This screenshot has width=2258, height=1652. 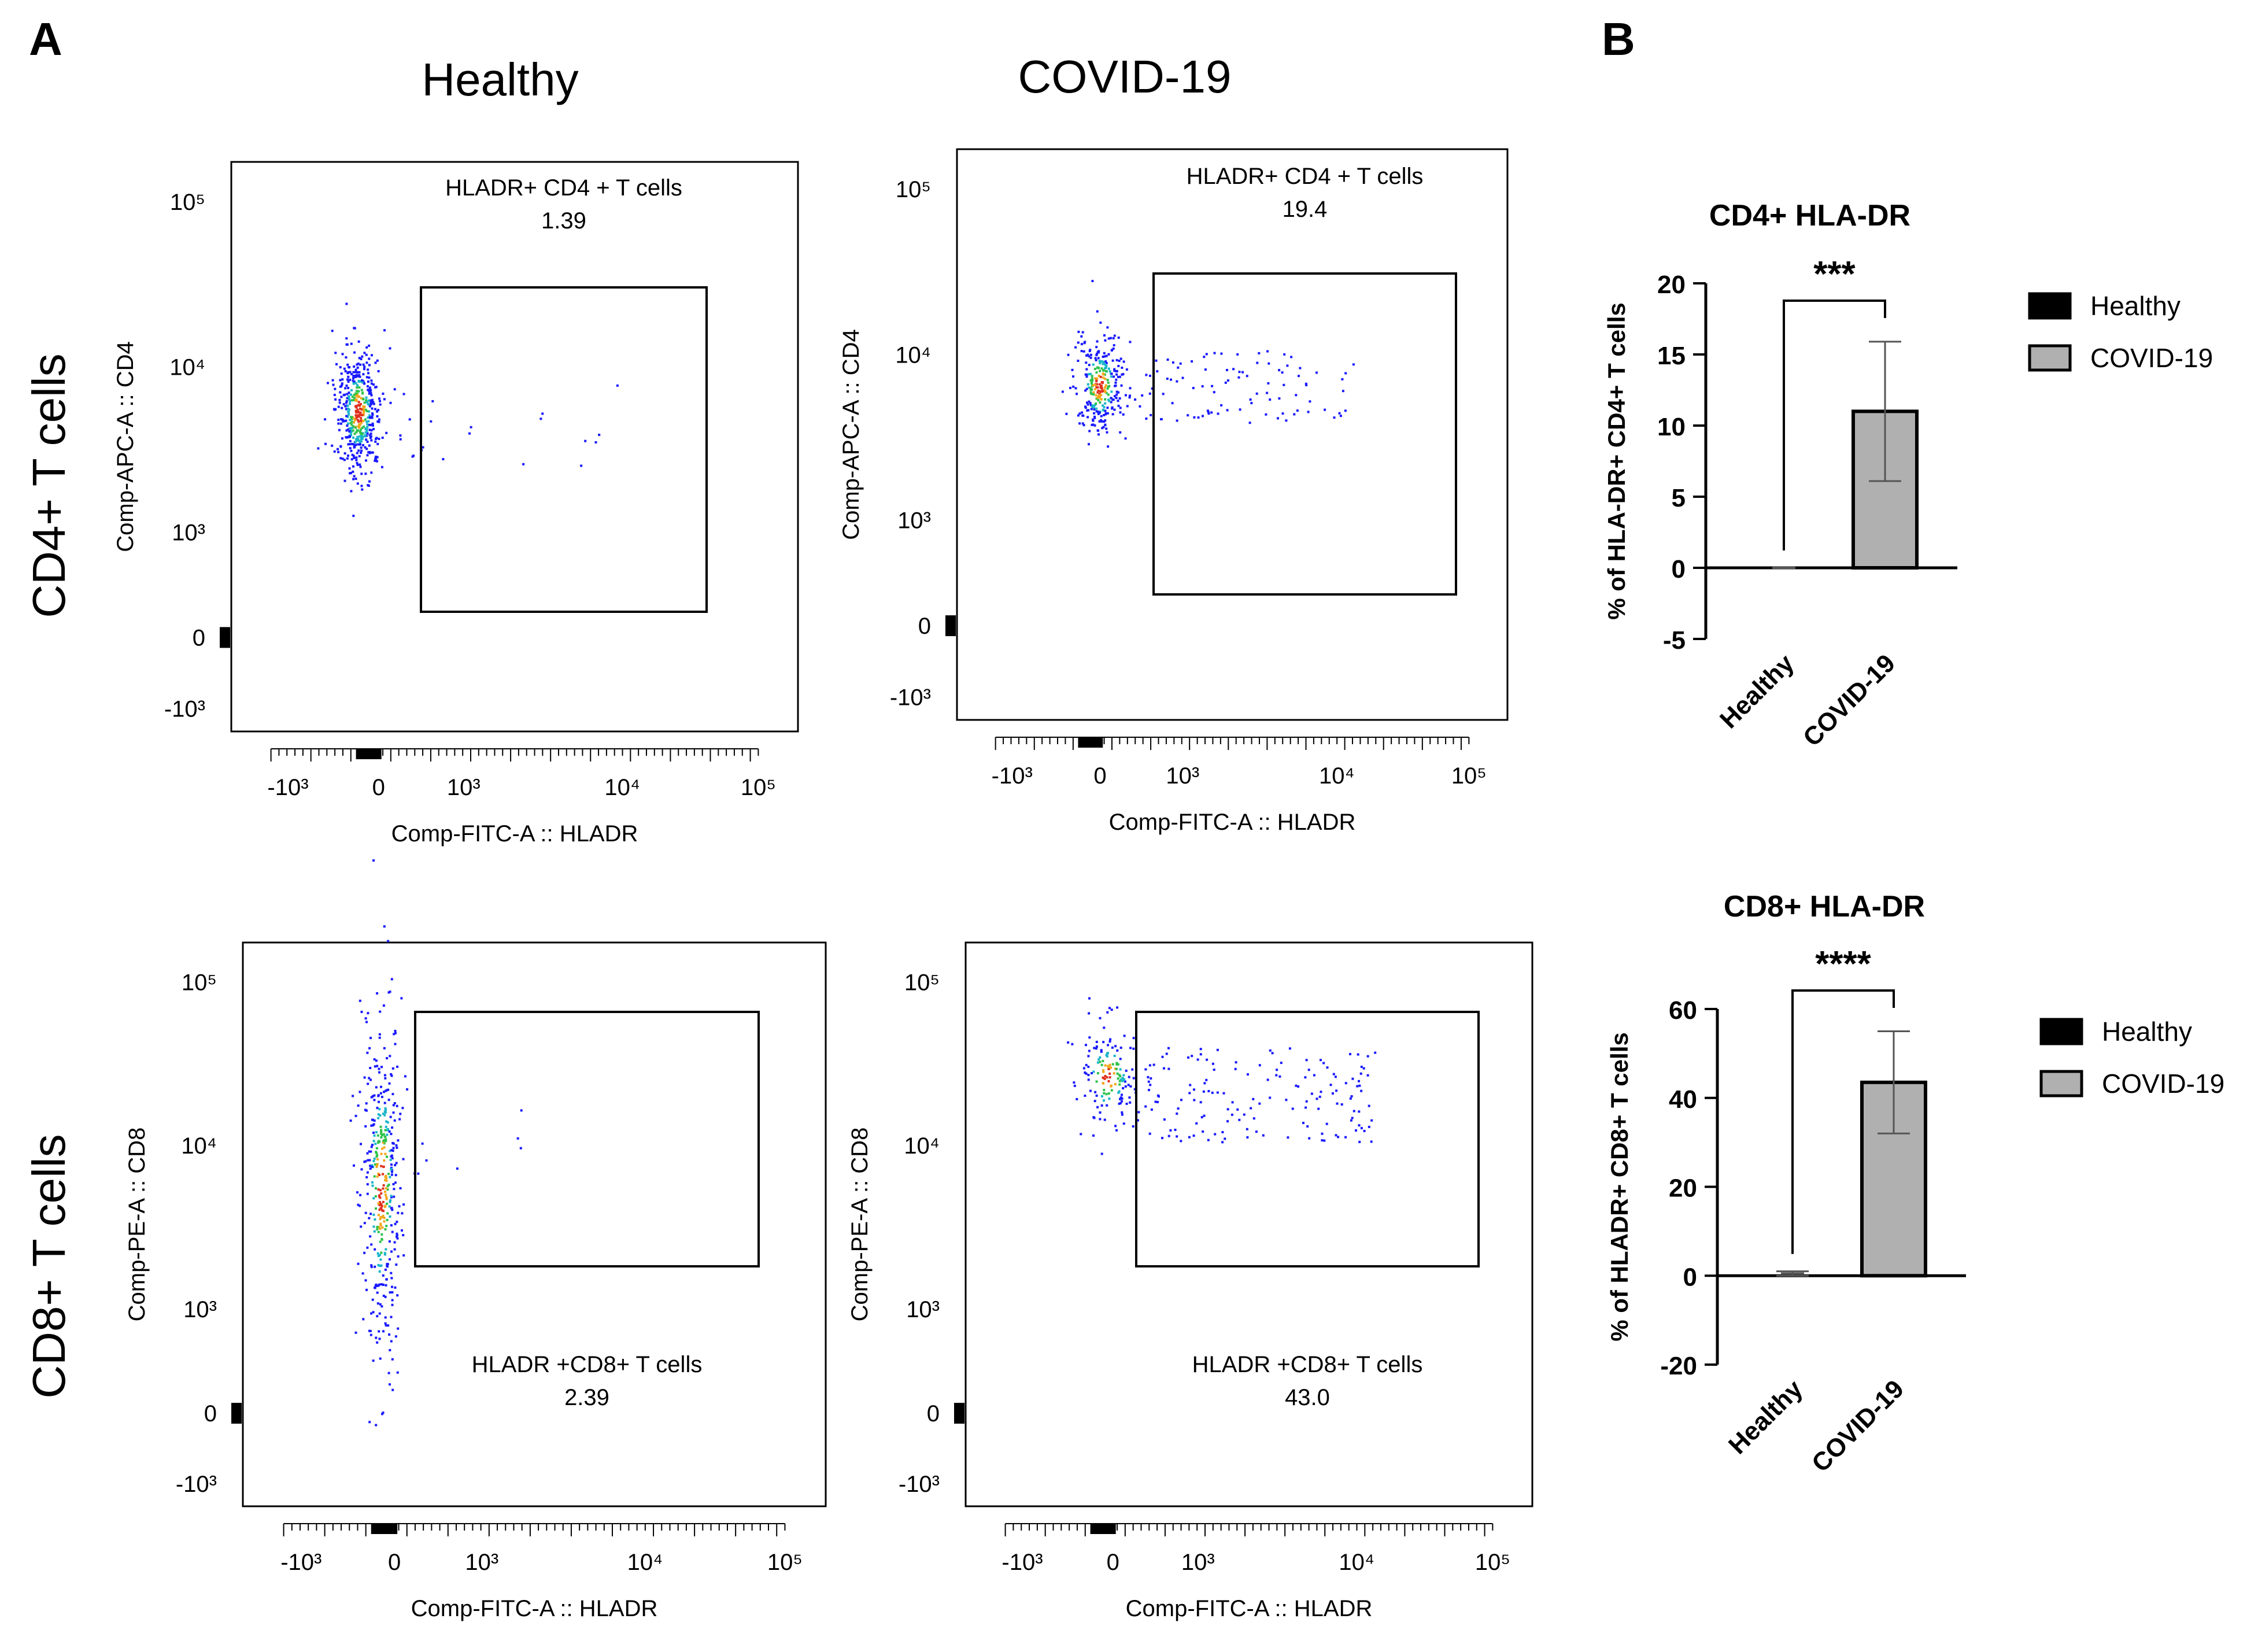 What do you see at coordinates (1198, 1562) in the screenshot?
I see `x-tick-label: 10³` at bounding box center [1198, 1562].